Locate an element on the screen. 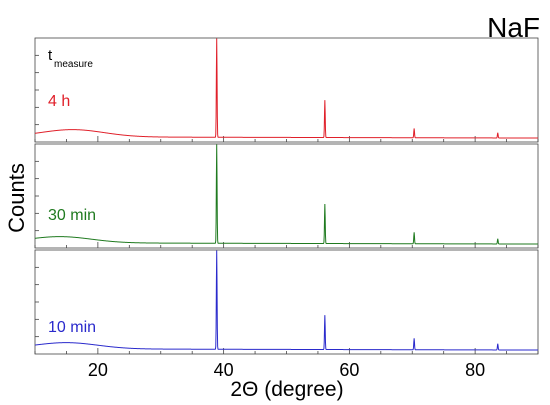 The image size is (550, 405). legend-title: t measure is located at coordinates (70, 58).